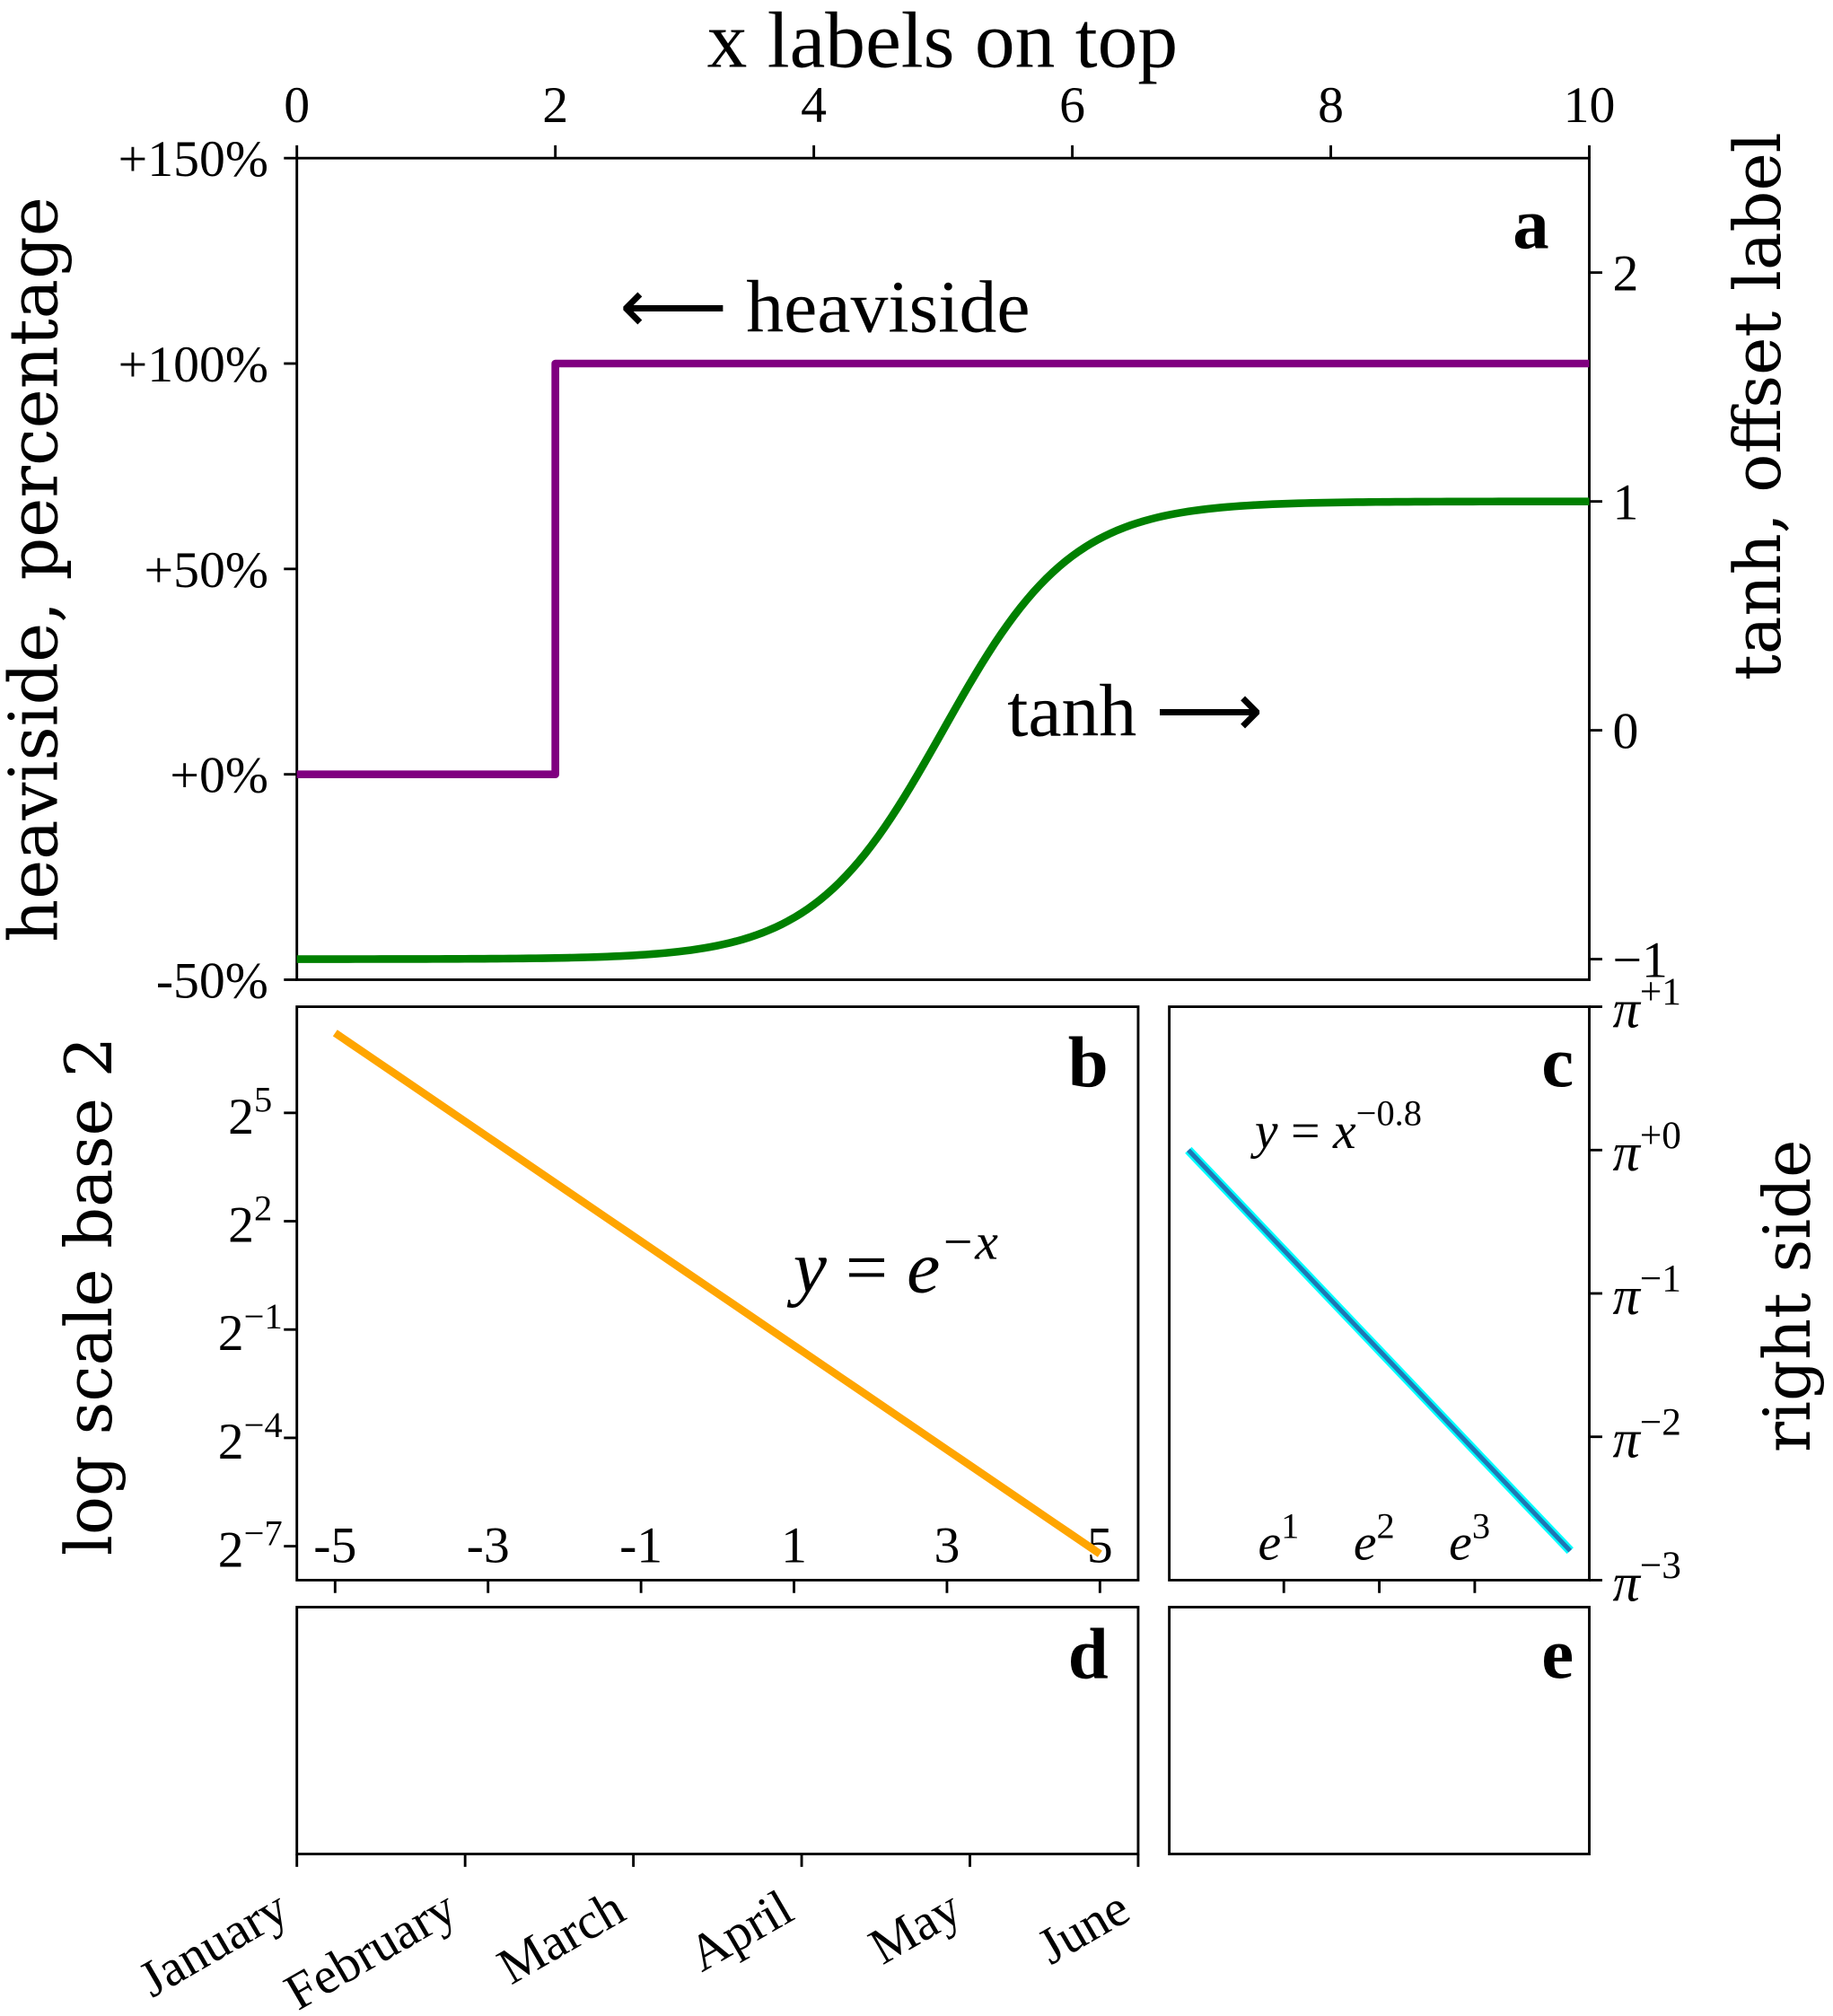 This screenshot has width=1833, height=2016. Describe the element at coordinates (193, 159) in the screenshot. I see `y-tick-label-left: +150%` at that location.